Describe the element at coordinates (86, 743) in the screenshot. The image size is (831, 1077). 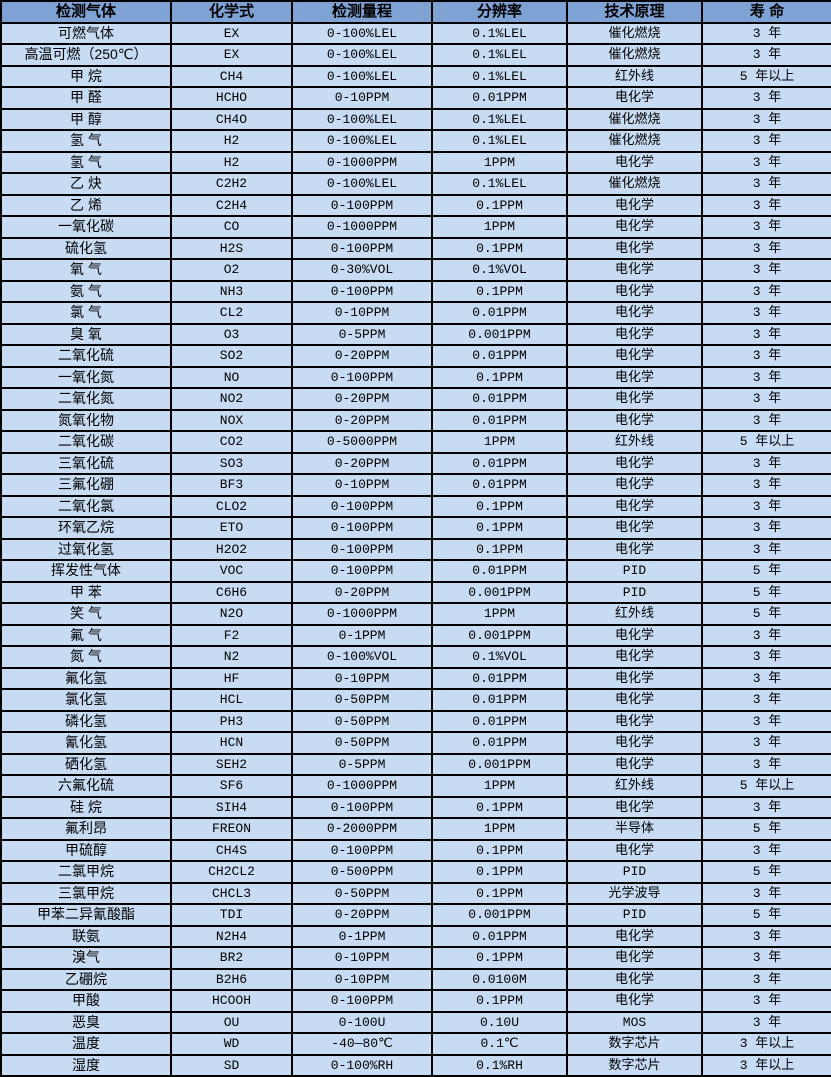
I see `cell-gas-name: 氰化氢` at that location.